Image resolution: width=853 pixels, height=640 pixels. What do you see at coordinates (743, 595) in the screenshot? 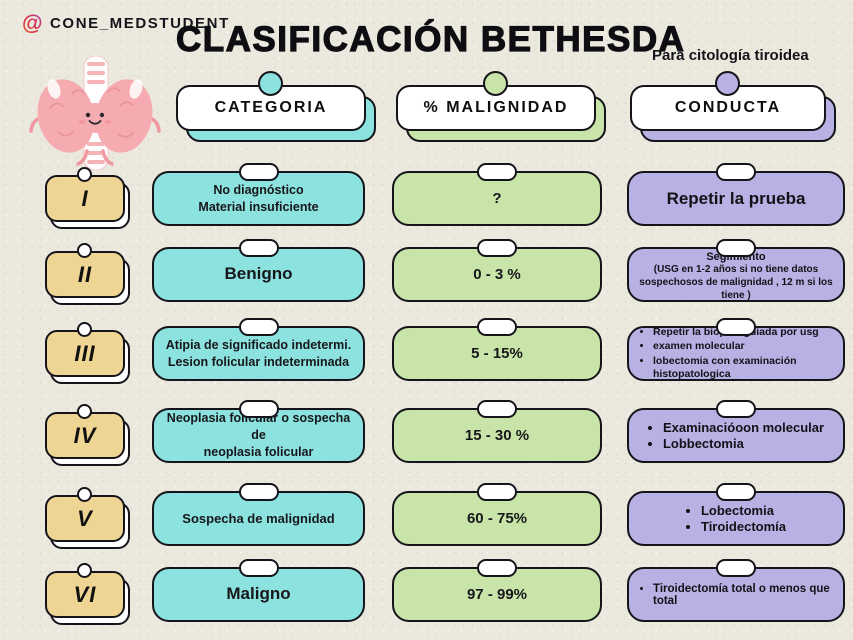
I see `conducta-bullet: Tiroidectomía total o menos que total` at bounding box center [743, 595].